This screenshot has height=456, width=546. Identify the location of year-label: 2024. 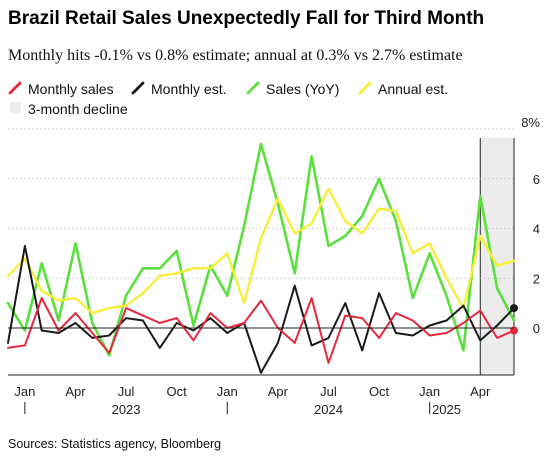
(328, 409).